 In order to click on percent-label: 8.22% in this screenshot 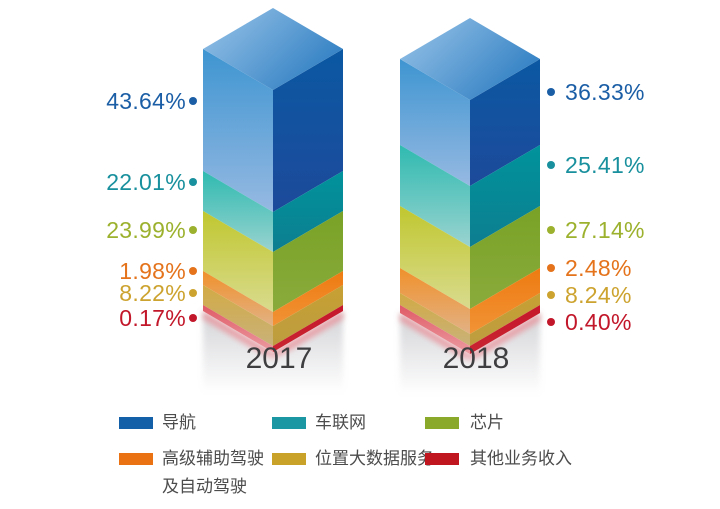, I will do `click(152, 293)`.